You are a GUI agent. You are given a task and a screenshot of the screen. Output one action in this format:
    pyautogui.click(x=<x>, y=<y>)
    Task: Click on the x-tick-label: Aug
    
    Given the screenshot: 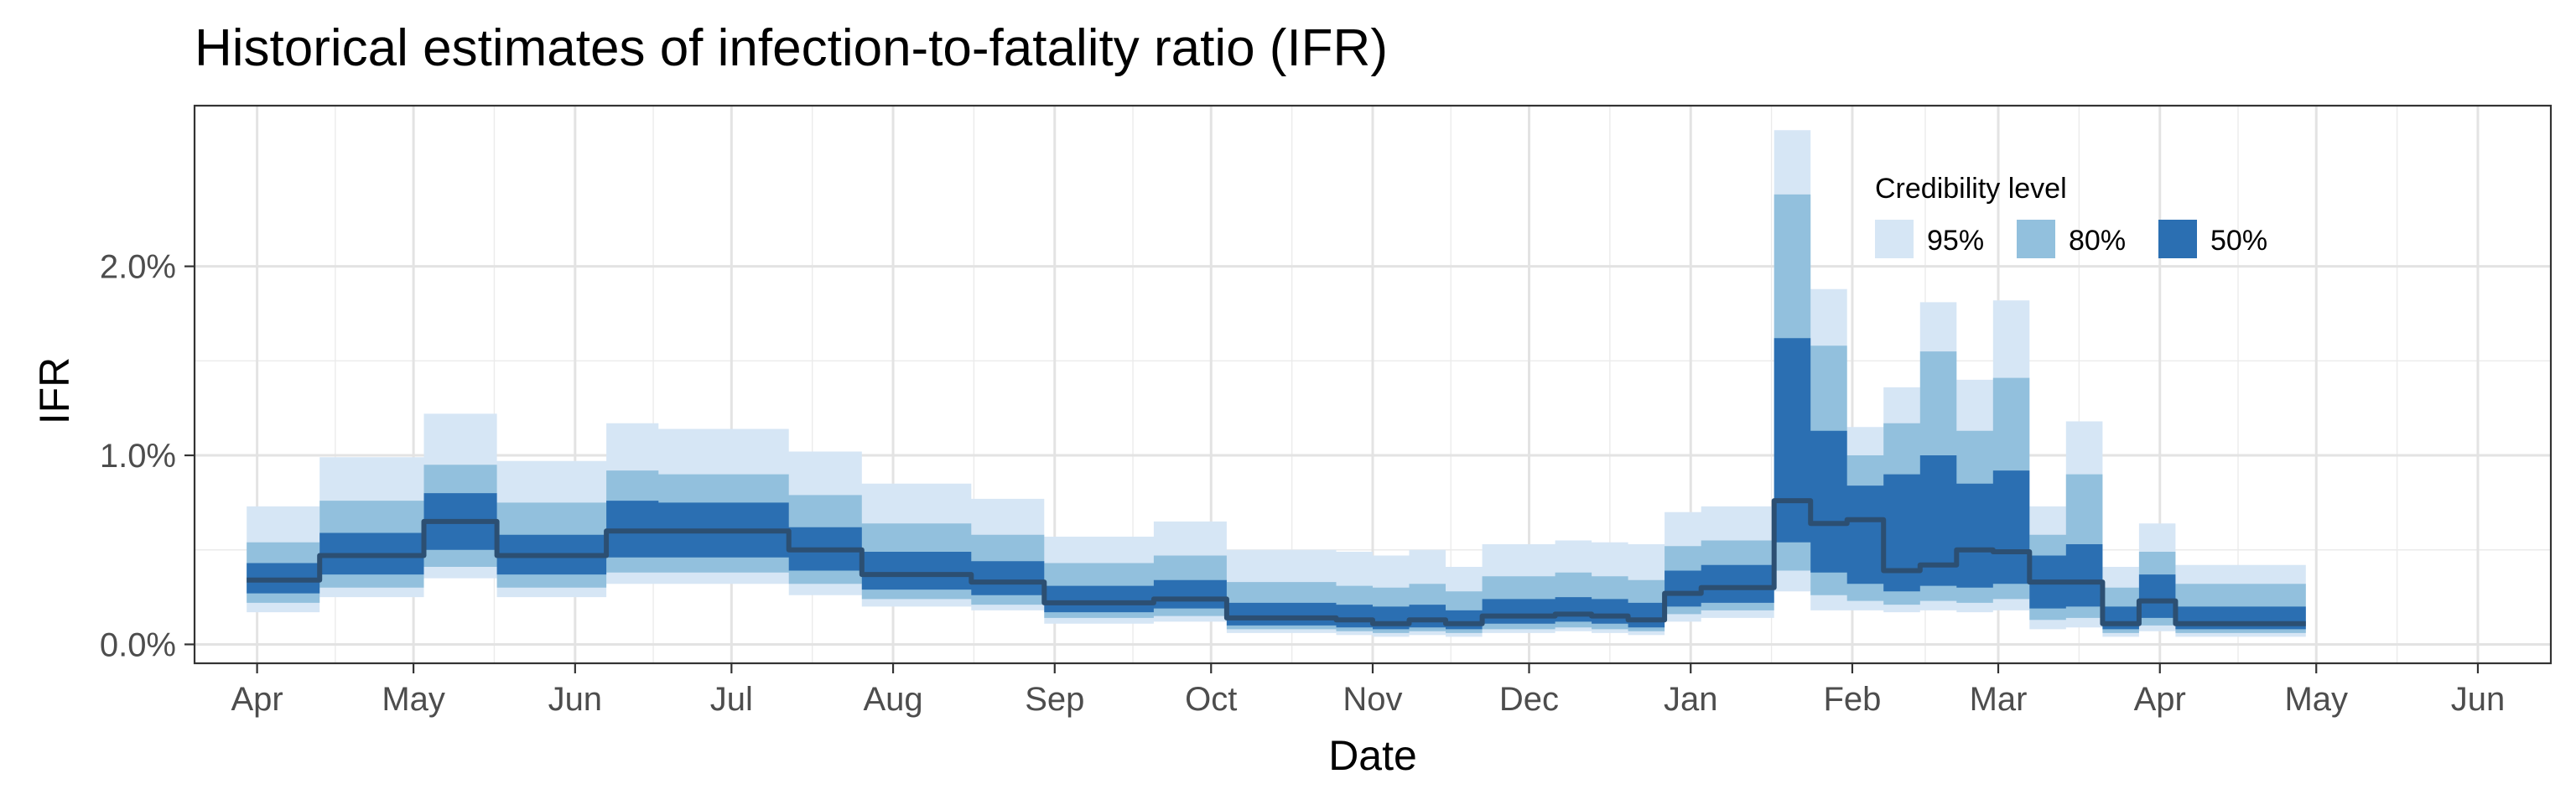 What is the action you would take?
    pyautogui.click(x=892, y=699)
    